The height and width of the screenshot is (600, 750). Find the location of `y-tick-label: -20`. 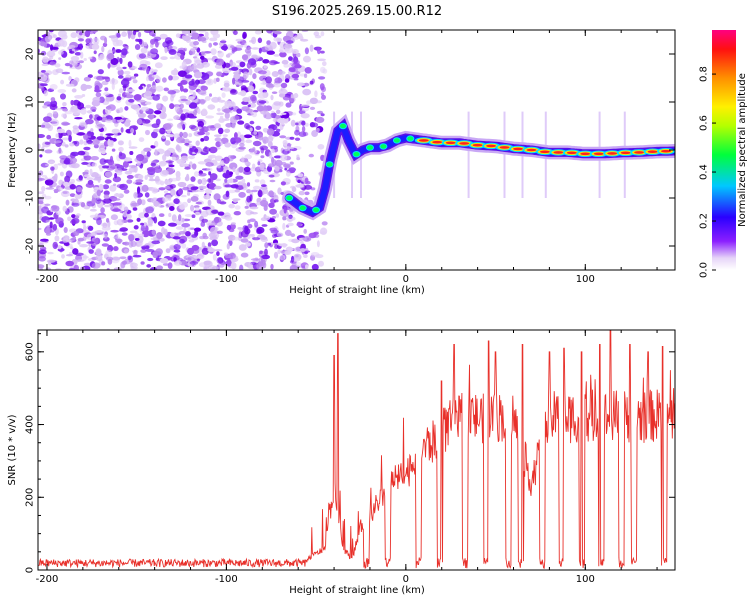

y-tick-label: -20 is located at coordinates (30, 246).